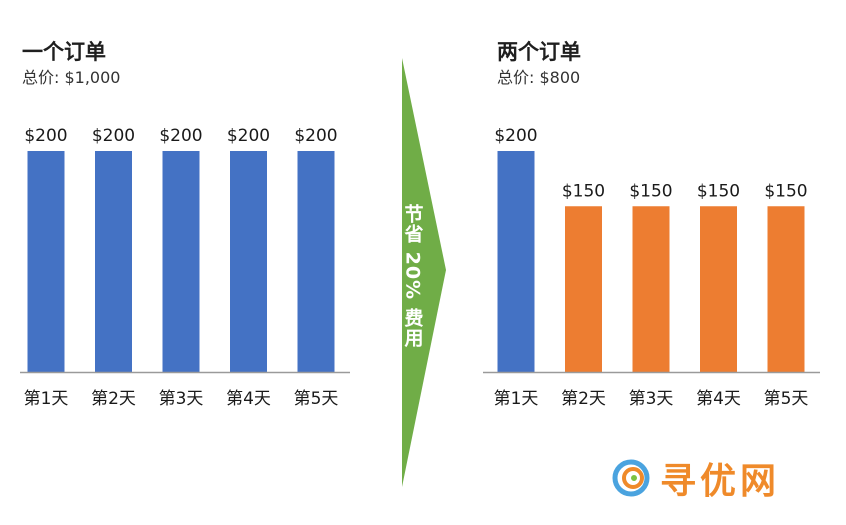  Describe the element at coordinates (651, 399) in the screenshot. I see `chart-2-x-tick-3: 第3天` at that location.